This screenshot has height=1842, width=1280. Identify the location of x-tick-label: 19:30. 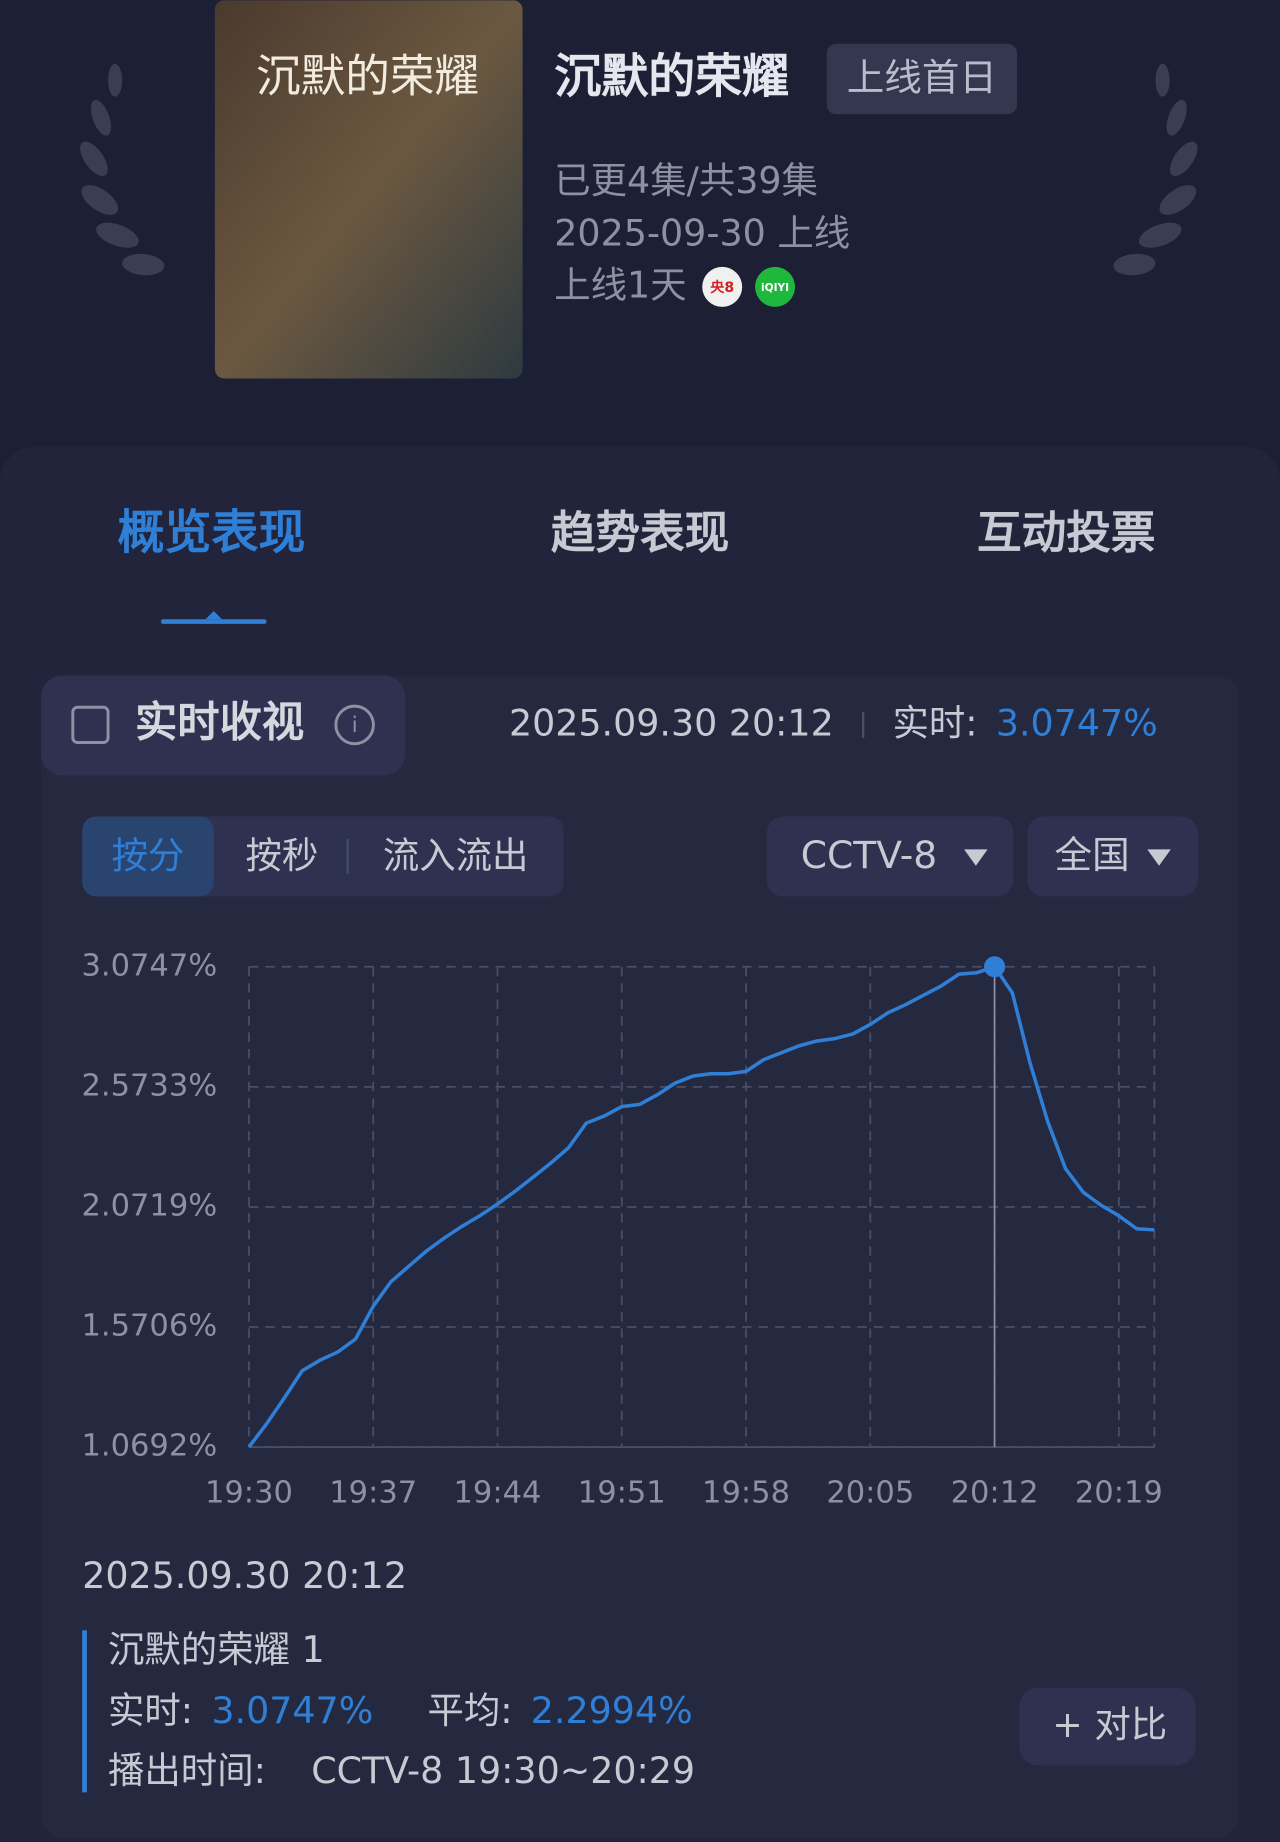
(249, 1493).